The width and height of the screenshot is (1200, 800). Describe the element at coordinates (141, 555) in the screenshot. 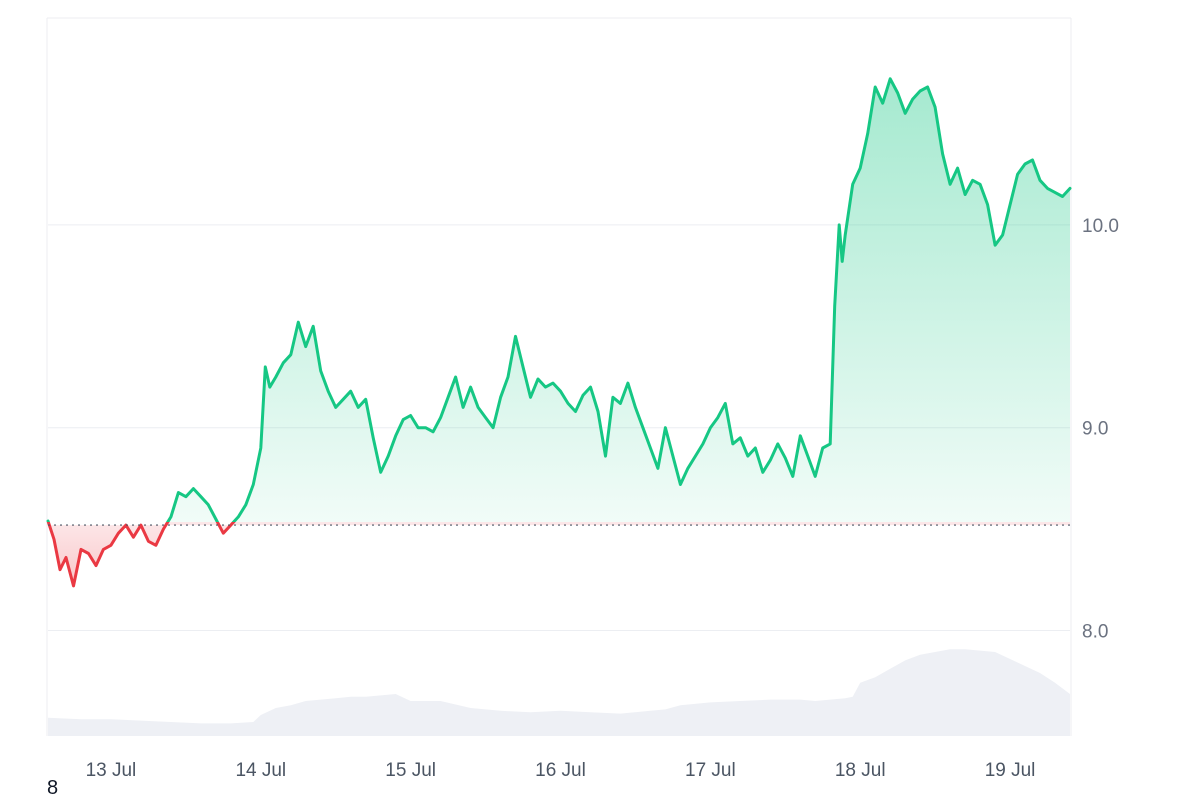

I see `price-line-below` at that location.